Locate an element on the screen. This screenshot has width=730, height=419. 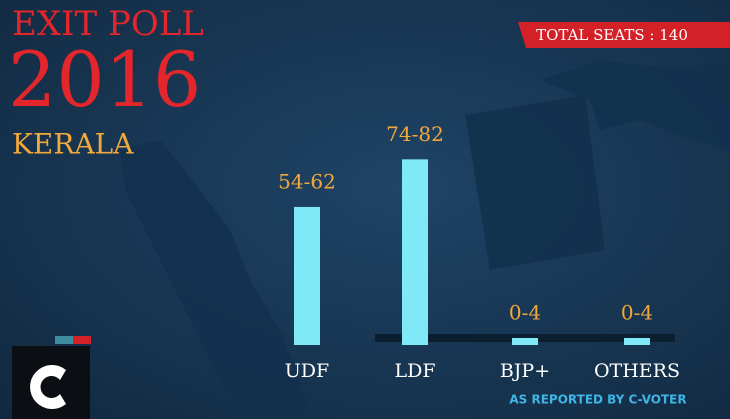
chart-title: EXIT POLL is located at coordinates (108, 24).